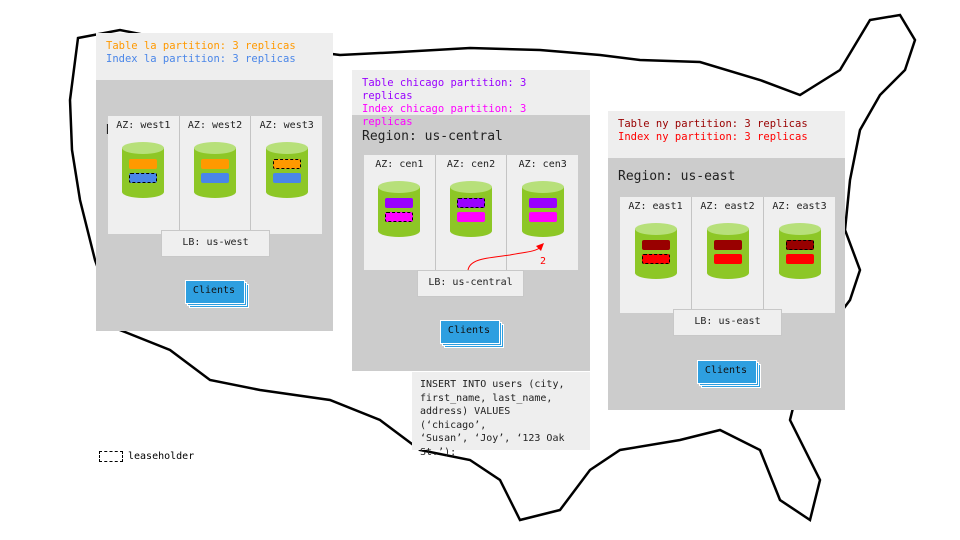  Describe the element at coordinates (201, 59) in the screenshot. I see `index-partition-text: Index la partition: 3 replicas` at that location.